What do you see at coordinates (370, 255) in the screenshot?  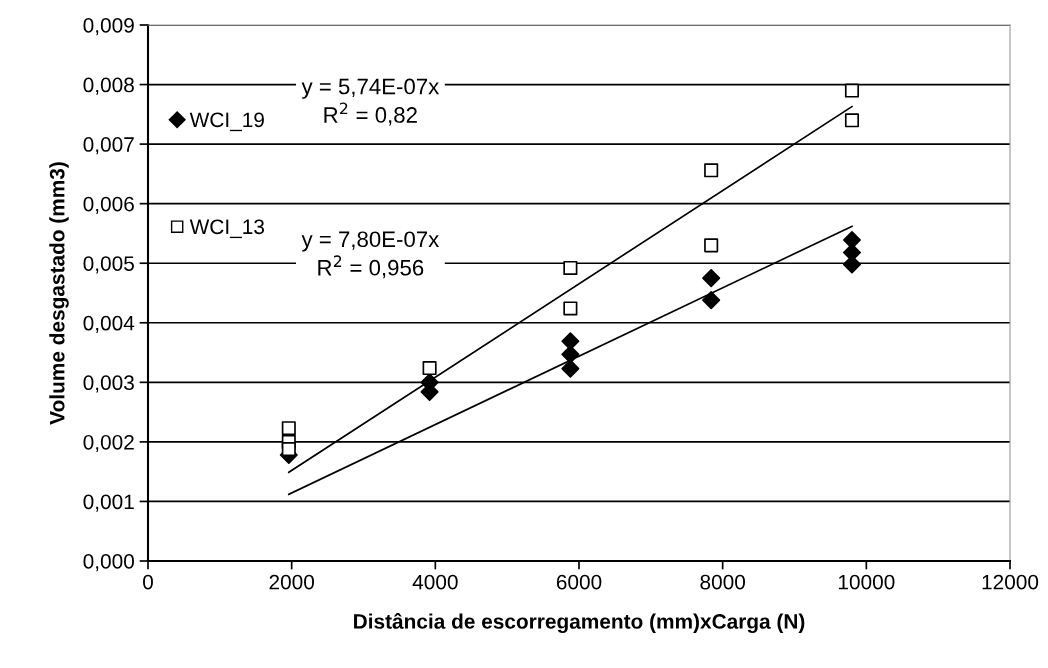 I see `annotation: y = 7,80E-07x R$^{2}$ = 0,956` at bounding box center [370, 255].